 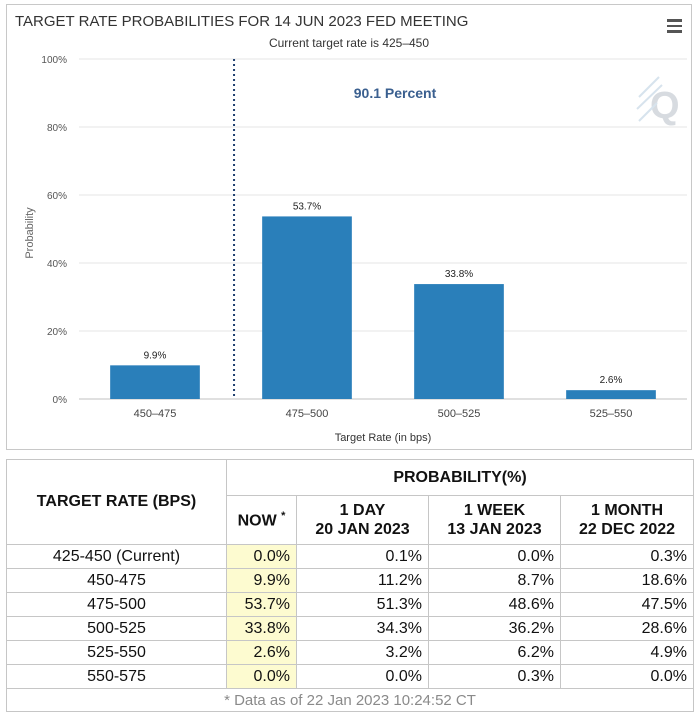 What do you see at coordinates (611, 414) in the screenshot?
I see `x-tick-label: 525–550` at bounding box center [611, 414].